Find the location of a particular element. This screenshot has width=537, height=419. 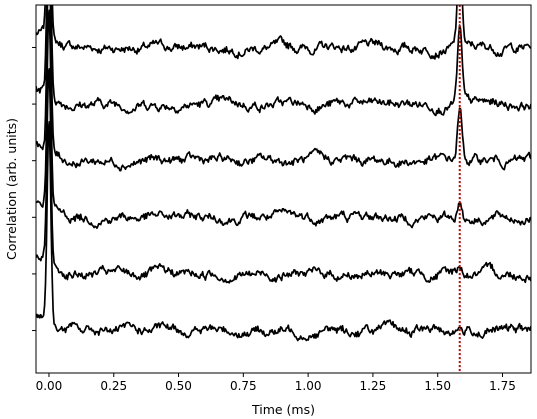

y-axis-label: Correlation (arb. units) is located at coordinates (11, 189).